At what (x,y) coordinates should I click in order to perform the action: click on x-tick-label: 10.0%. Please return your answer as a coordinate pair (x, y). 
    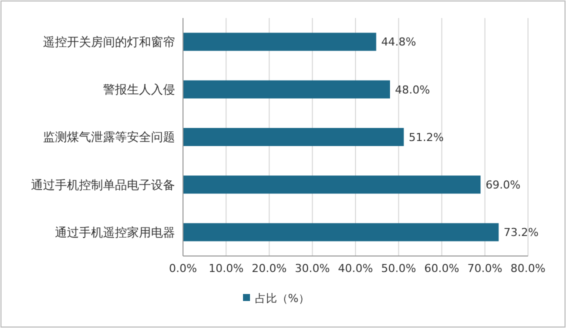
    Looking at the image, I should click on (226, 268).